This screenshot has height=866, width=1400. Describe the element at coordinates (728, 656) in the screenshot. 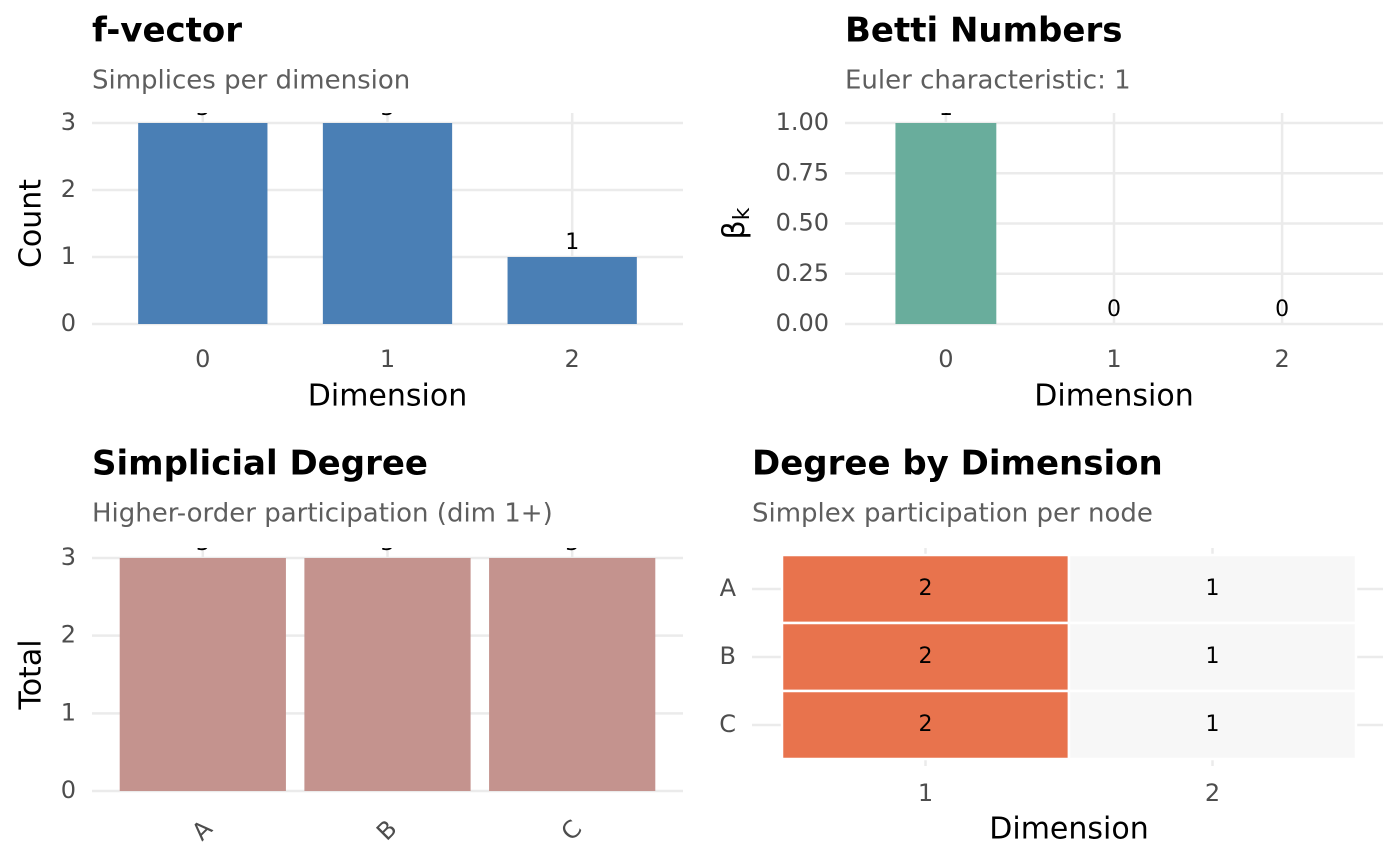

I see `y-tick-label: B` at that location.